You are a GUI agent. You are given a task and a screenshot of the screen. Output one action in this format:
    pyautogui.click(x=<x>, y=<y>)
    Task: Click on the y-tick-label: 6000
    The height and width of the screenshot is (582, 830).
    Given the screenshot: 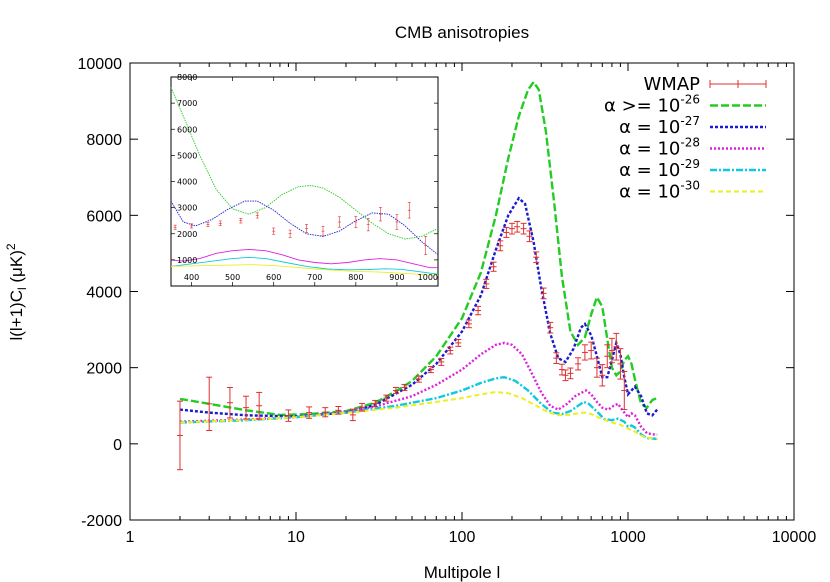 What is the action you would take?
    pyautogui.click(x=104, y=216)
    